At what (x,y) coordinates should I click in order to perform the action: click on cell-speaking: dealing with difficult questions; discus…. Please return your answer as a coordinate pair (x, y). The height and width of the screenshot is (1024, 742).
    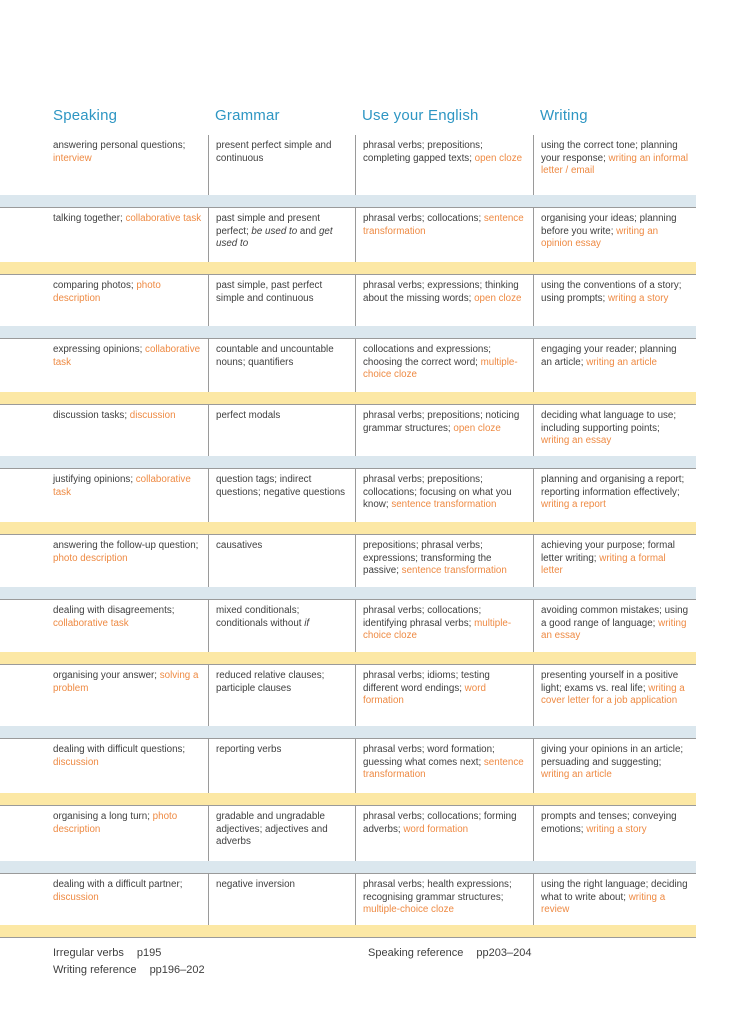
    Looking at the image, I should click on (130, 766).